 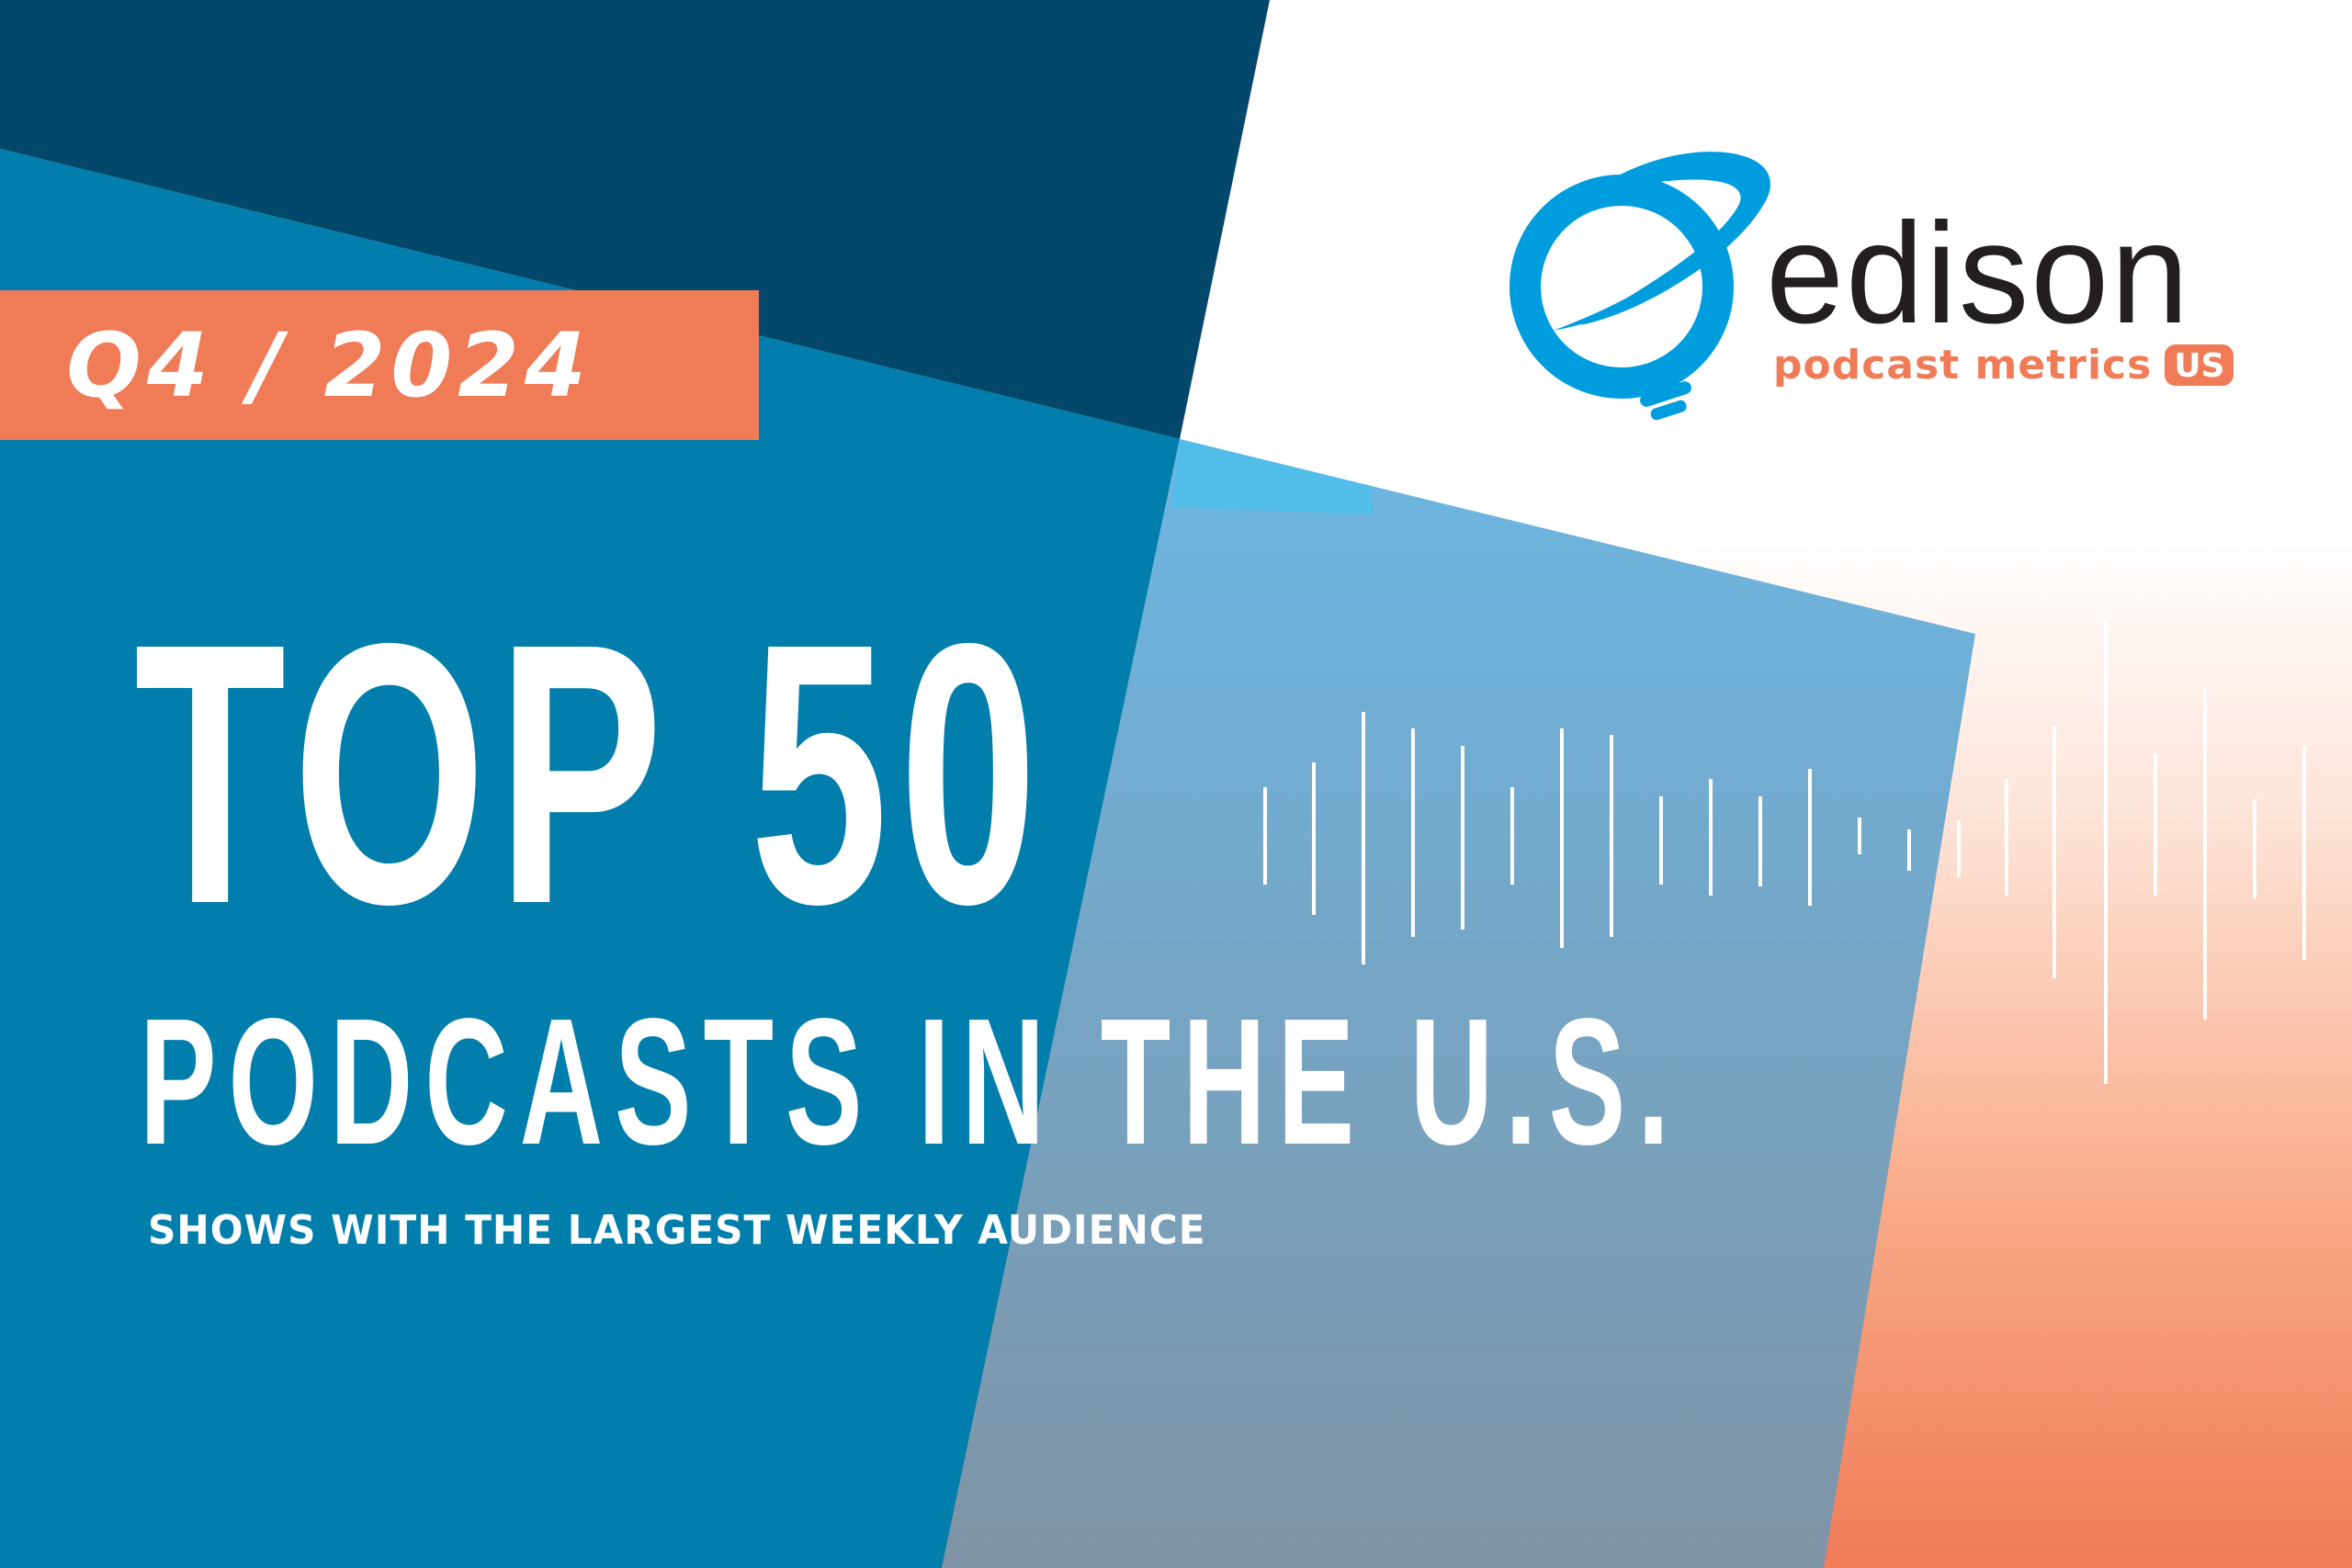 I want to click on sky-blue-accent, so click(x=1273, y=477).